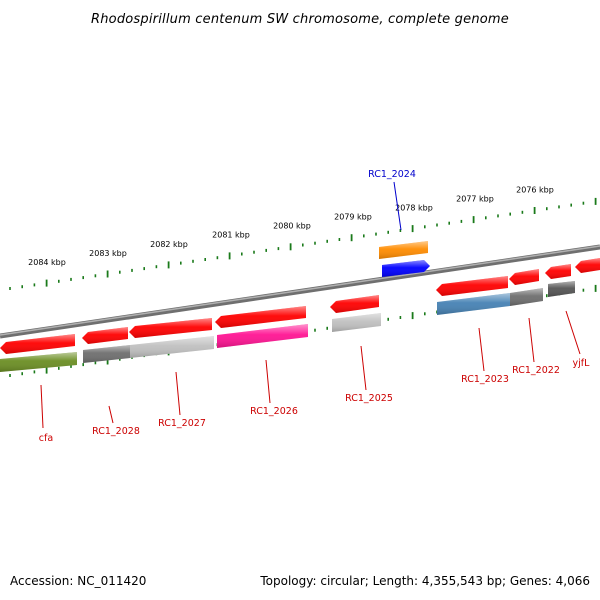 This screenshot has width=600, height=600. I want to click on scale-label: 2081 kbp, so click(231, 235).